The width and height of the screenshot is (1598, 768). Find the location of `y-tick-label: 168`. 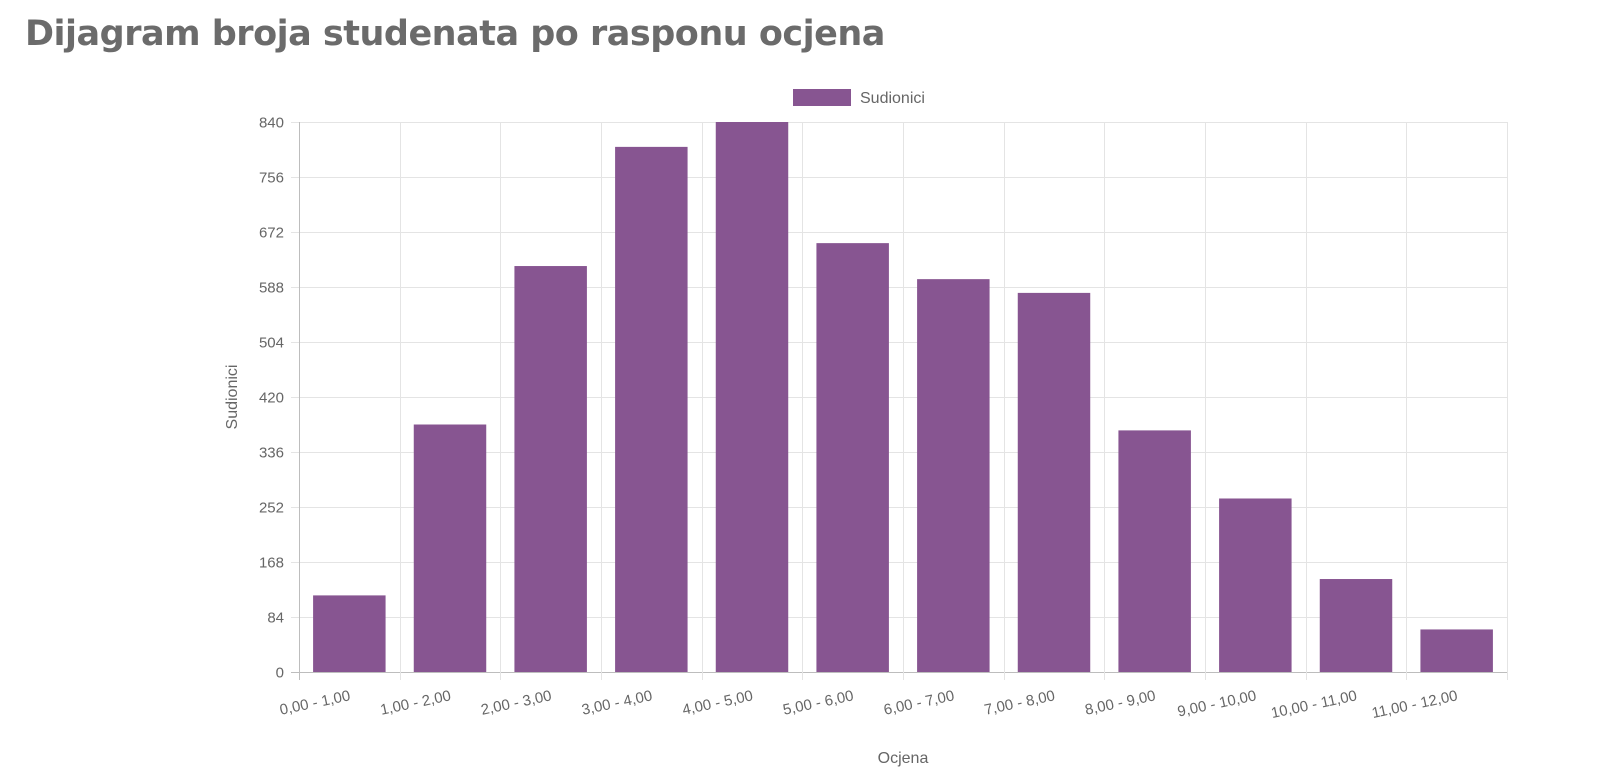

y-tick-label: 168 is located at coordinates (271, 563).